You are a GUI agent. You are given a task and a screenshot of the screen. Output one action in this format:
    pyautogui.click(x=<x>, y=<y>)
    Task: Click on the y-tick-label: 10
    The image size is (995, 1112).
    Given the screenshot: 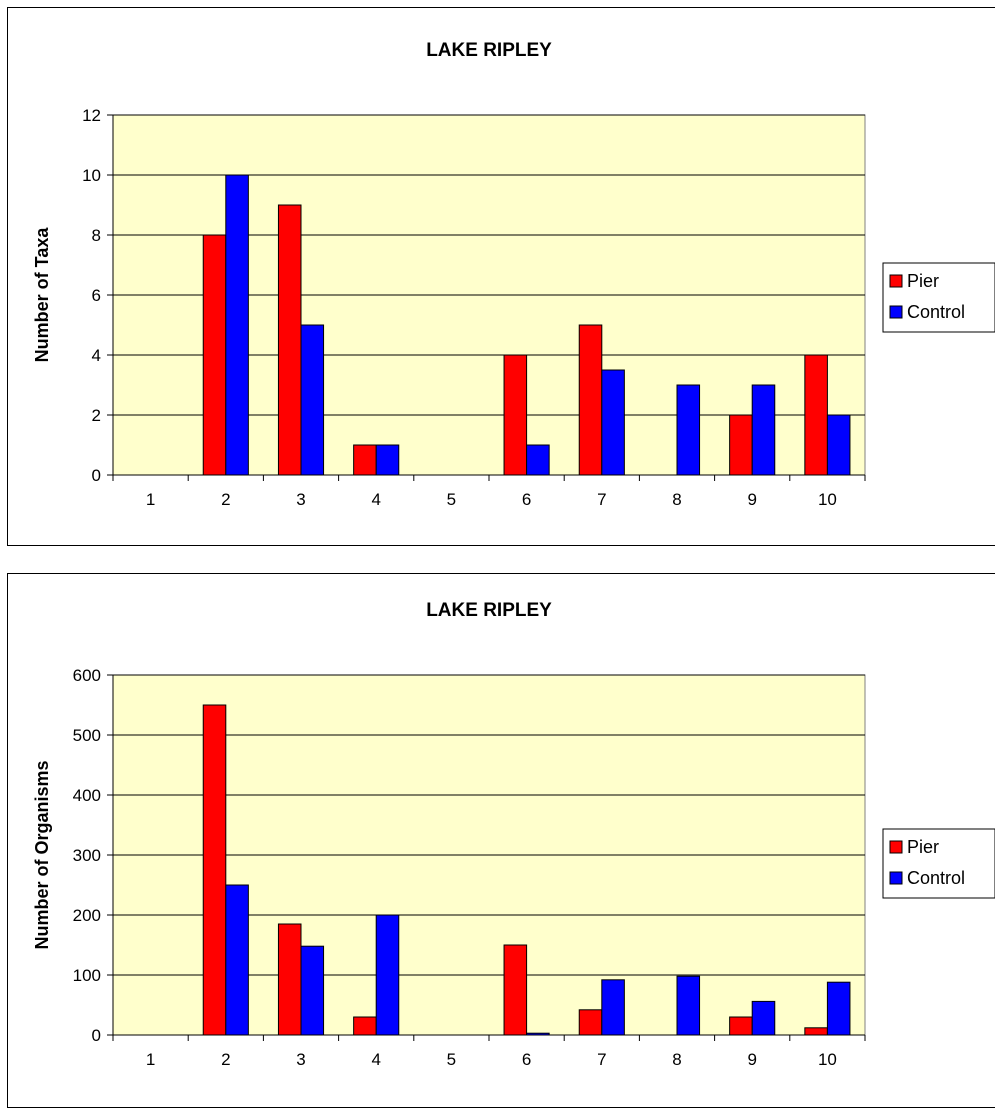 What is the action you would take?
    pyautogui.click(x=91, y=175)
    